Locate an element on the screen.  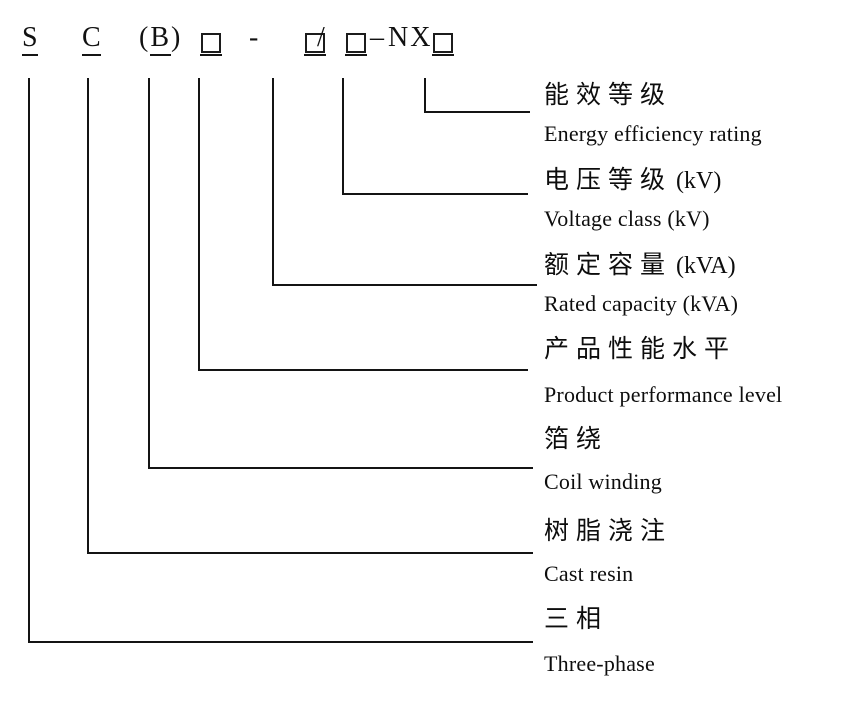
code-tail-group: –NX is located at coordinates (400, 39).